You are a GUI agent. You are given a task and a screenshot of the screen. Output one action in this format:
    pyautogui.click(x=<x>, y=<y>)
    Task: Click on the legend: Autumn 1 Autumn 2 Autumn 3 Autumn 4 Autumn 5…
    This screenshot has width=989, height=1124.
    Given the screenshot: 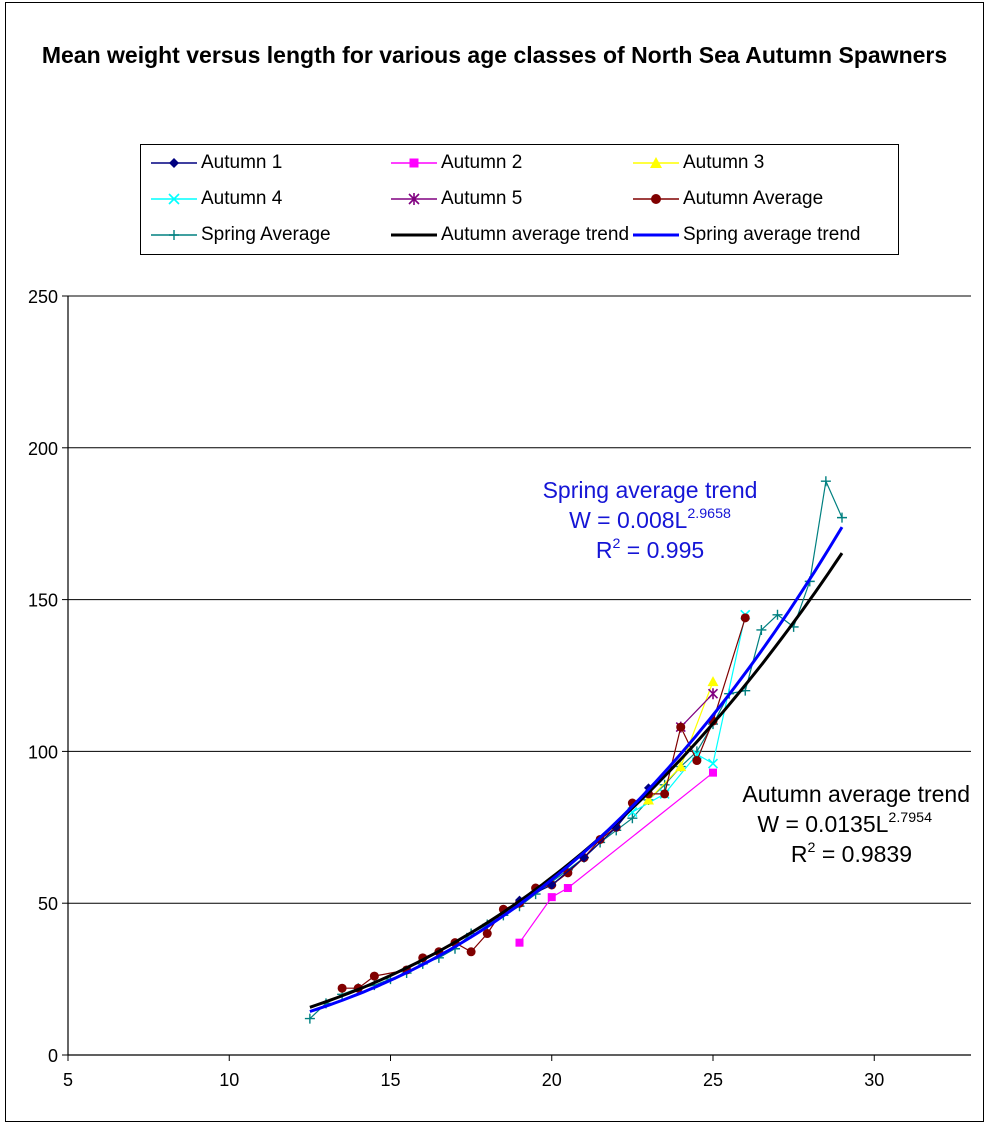 What is the action you would take?
    pyautogui.click(x=519, y=199)
    